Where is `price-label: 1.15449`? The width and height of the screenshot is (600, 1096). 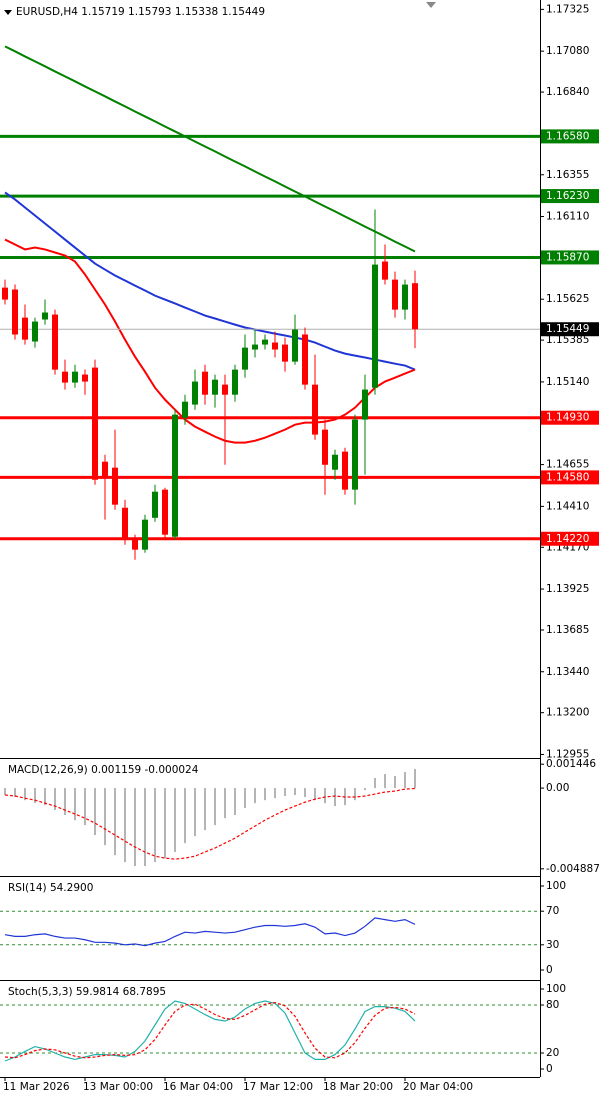
price-label: 1.15449 is located at coordinates (567, 329).